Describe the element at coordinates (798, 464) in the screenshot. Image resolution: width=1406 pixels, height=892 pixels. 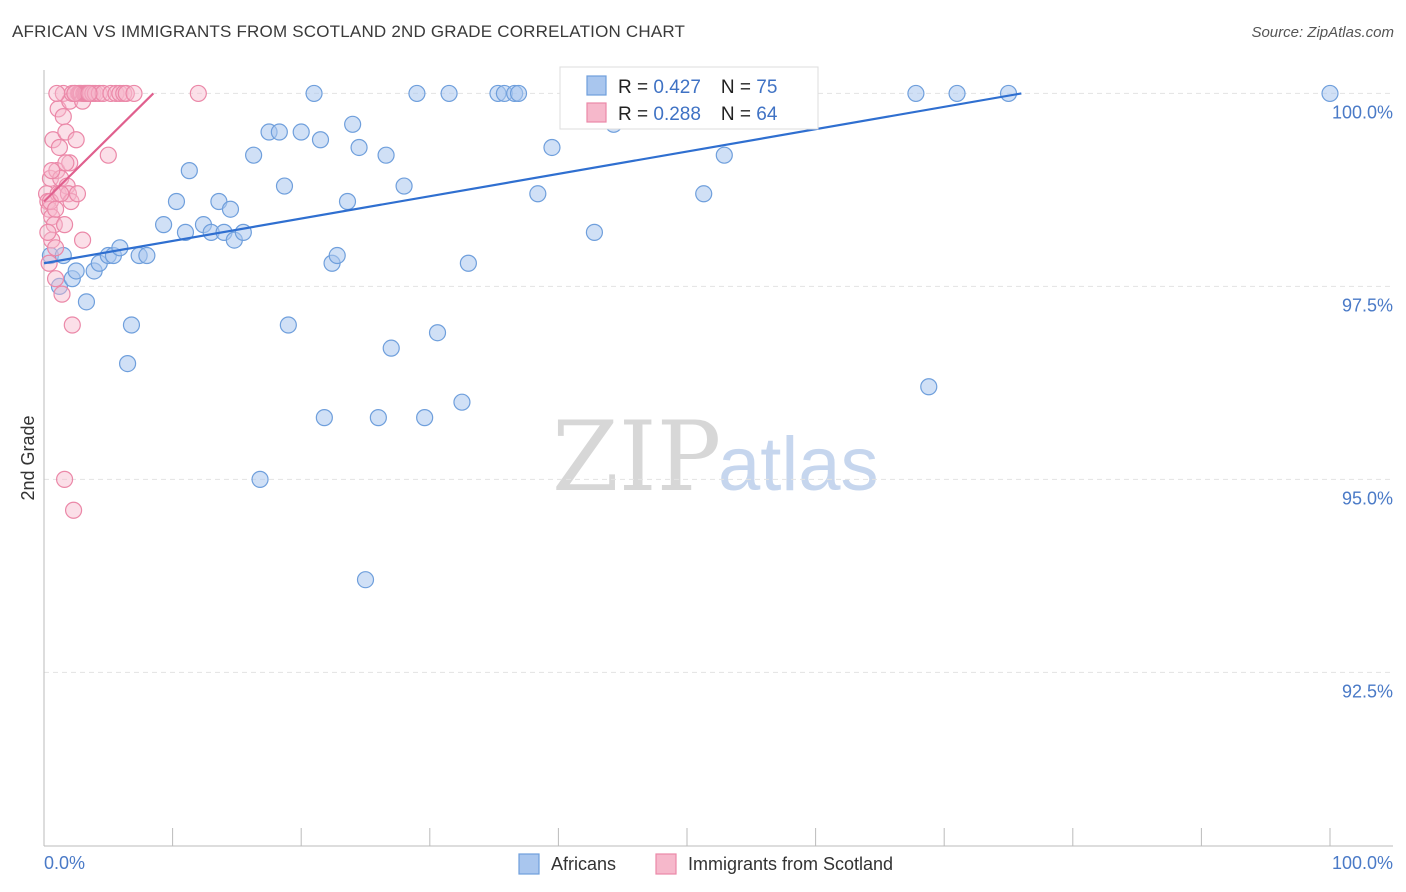
I see `watermark-atlas: atlas` at that location.